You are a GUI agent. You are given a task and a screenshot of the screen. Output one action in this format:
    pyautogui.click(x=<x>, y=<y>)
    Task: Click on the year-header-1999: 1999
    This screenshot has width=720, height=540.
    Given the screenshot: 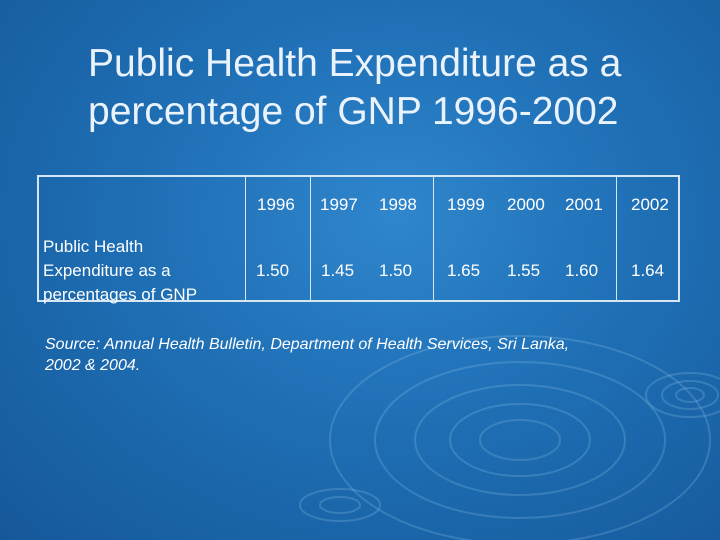 What is the action you would take?
    pyautogui.click(x=466, y=204)
    